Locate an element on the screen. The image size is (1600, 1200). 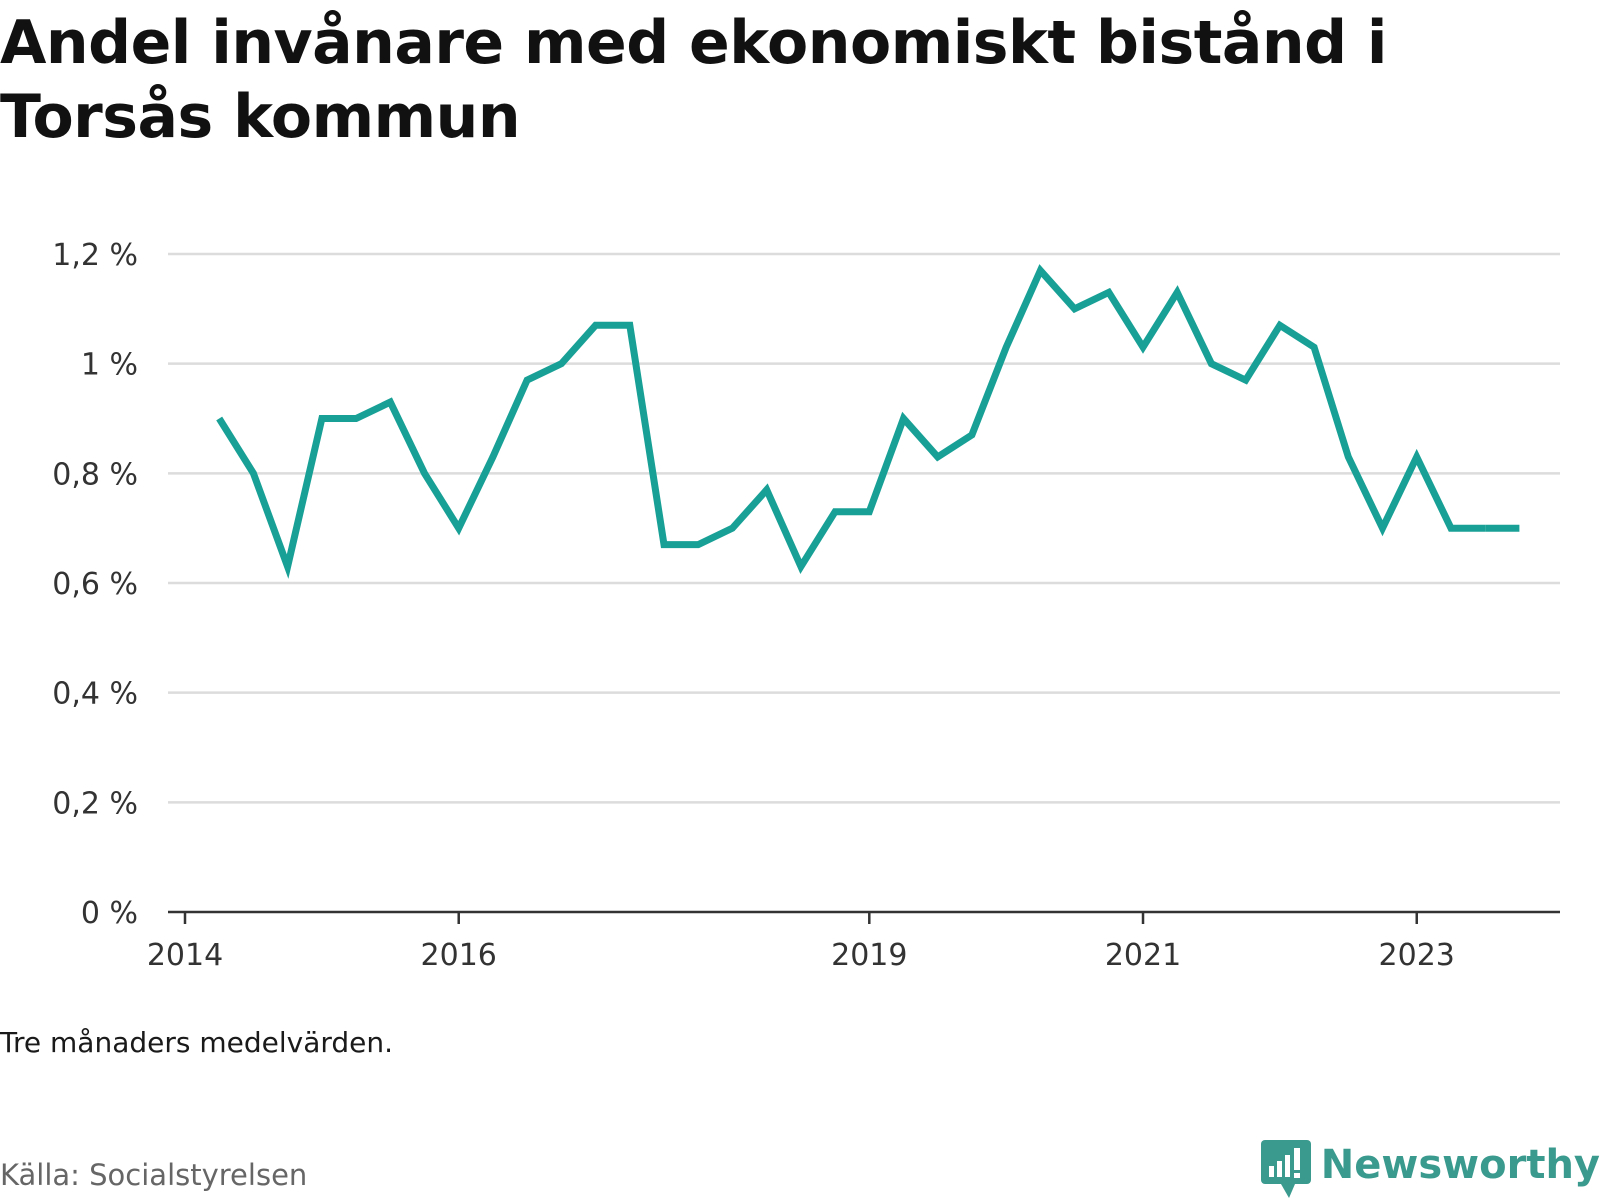
y-axis-tick-labels: 0 % 0,2 % 0,4 % 0,6 % 0,8 % 1 % 1,2 % is located at coordinates (95, 584).